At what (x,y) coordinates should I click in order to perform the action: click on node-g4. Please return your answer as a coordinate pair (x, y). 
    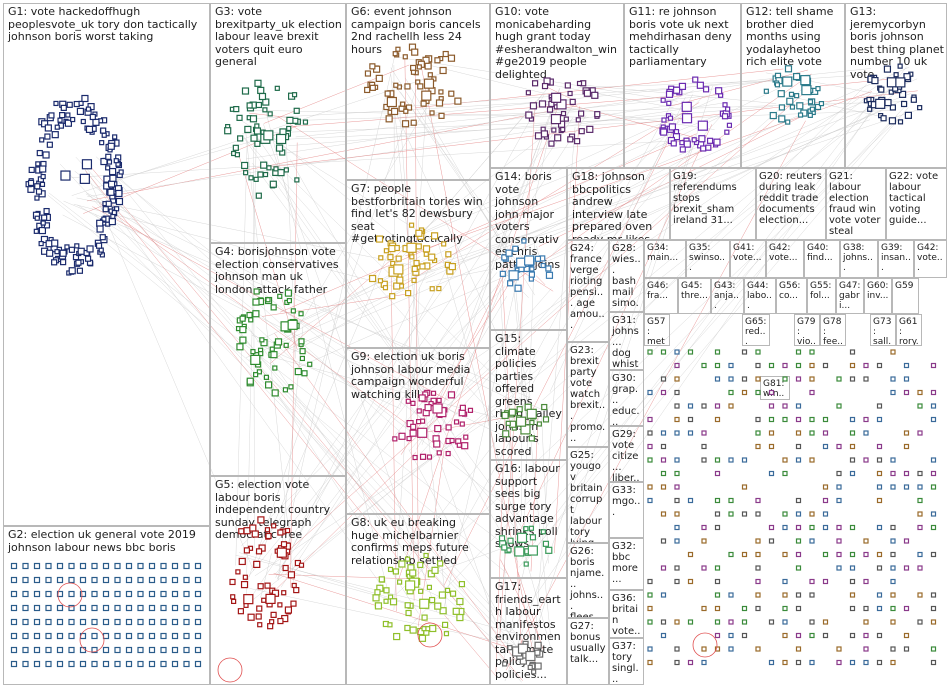
    Looking at the image, I should click on (274, 355).